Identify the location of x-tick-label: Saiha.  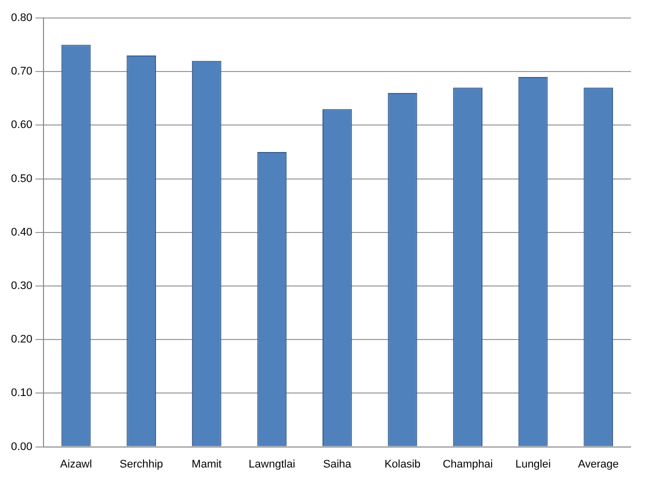
(337, 464).